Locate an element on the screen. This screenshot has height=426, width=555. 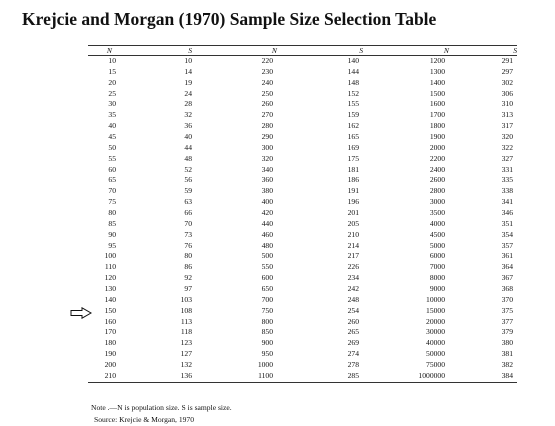
table-cell: 341 is located at coordinates (507, 202).